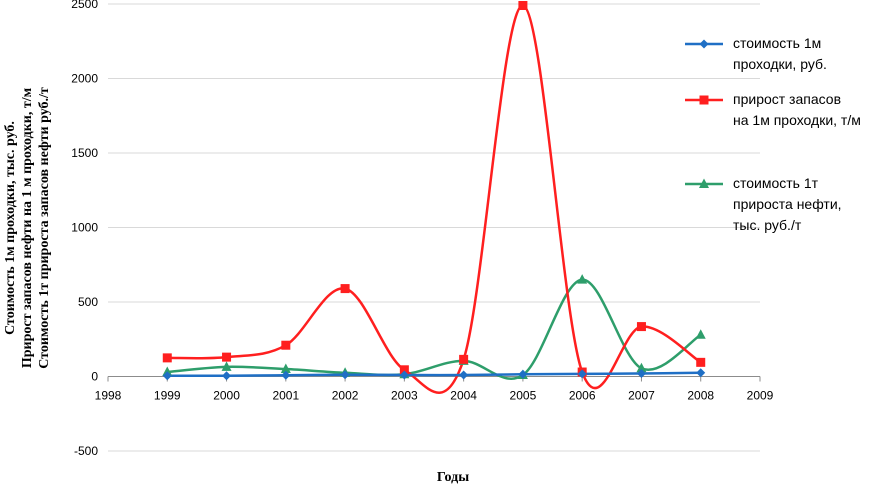 Image resolution: width=877 pixels, height=484 pixels. What do you see at coordinates (226, 396) in the screenshot?
I see `x-tick-label: 2000` at bounding box center [226, 396].